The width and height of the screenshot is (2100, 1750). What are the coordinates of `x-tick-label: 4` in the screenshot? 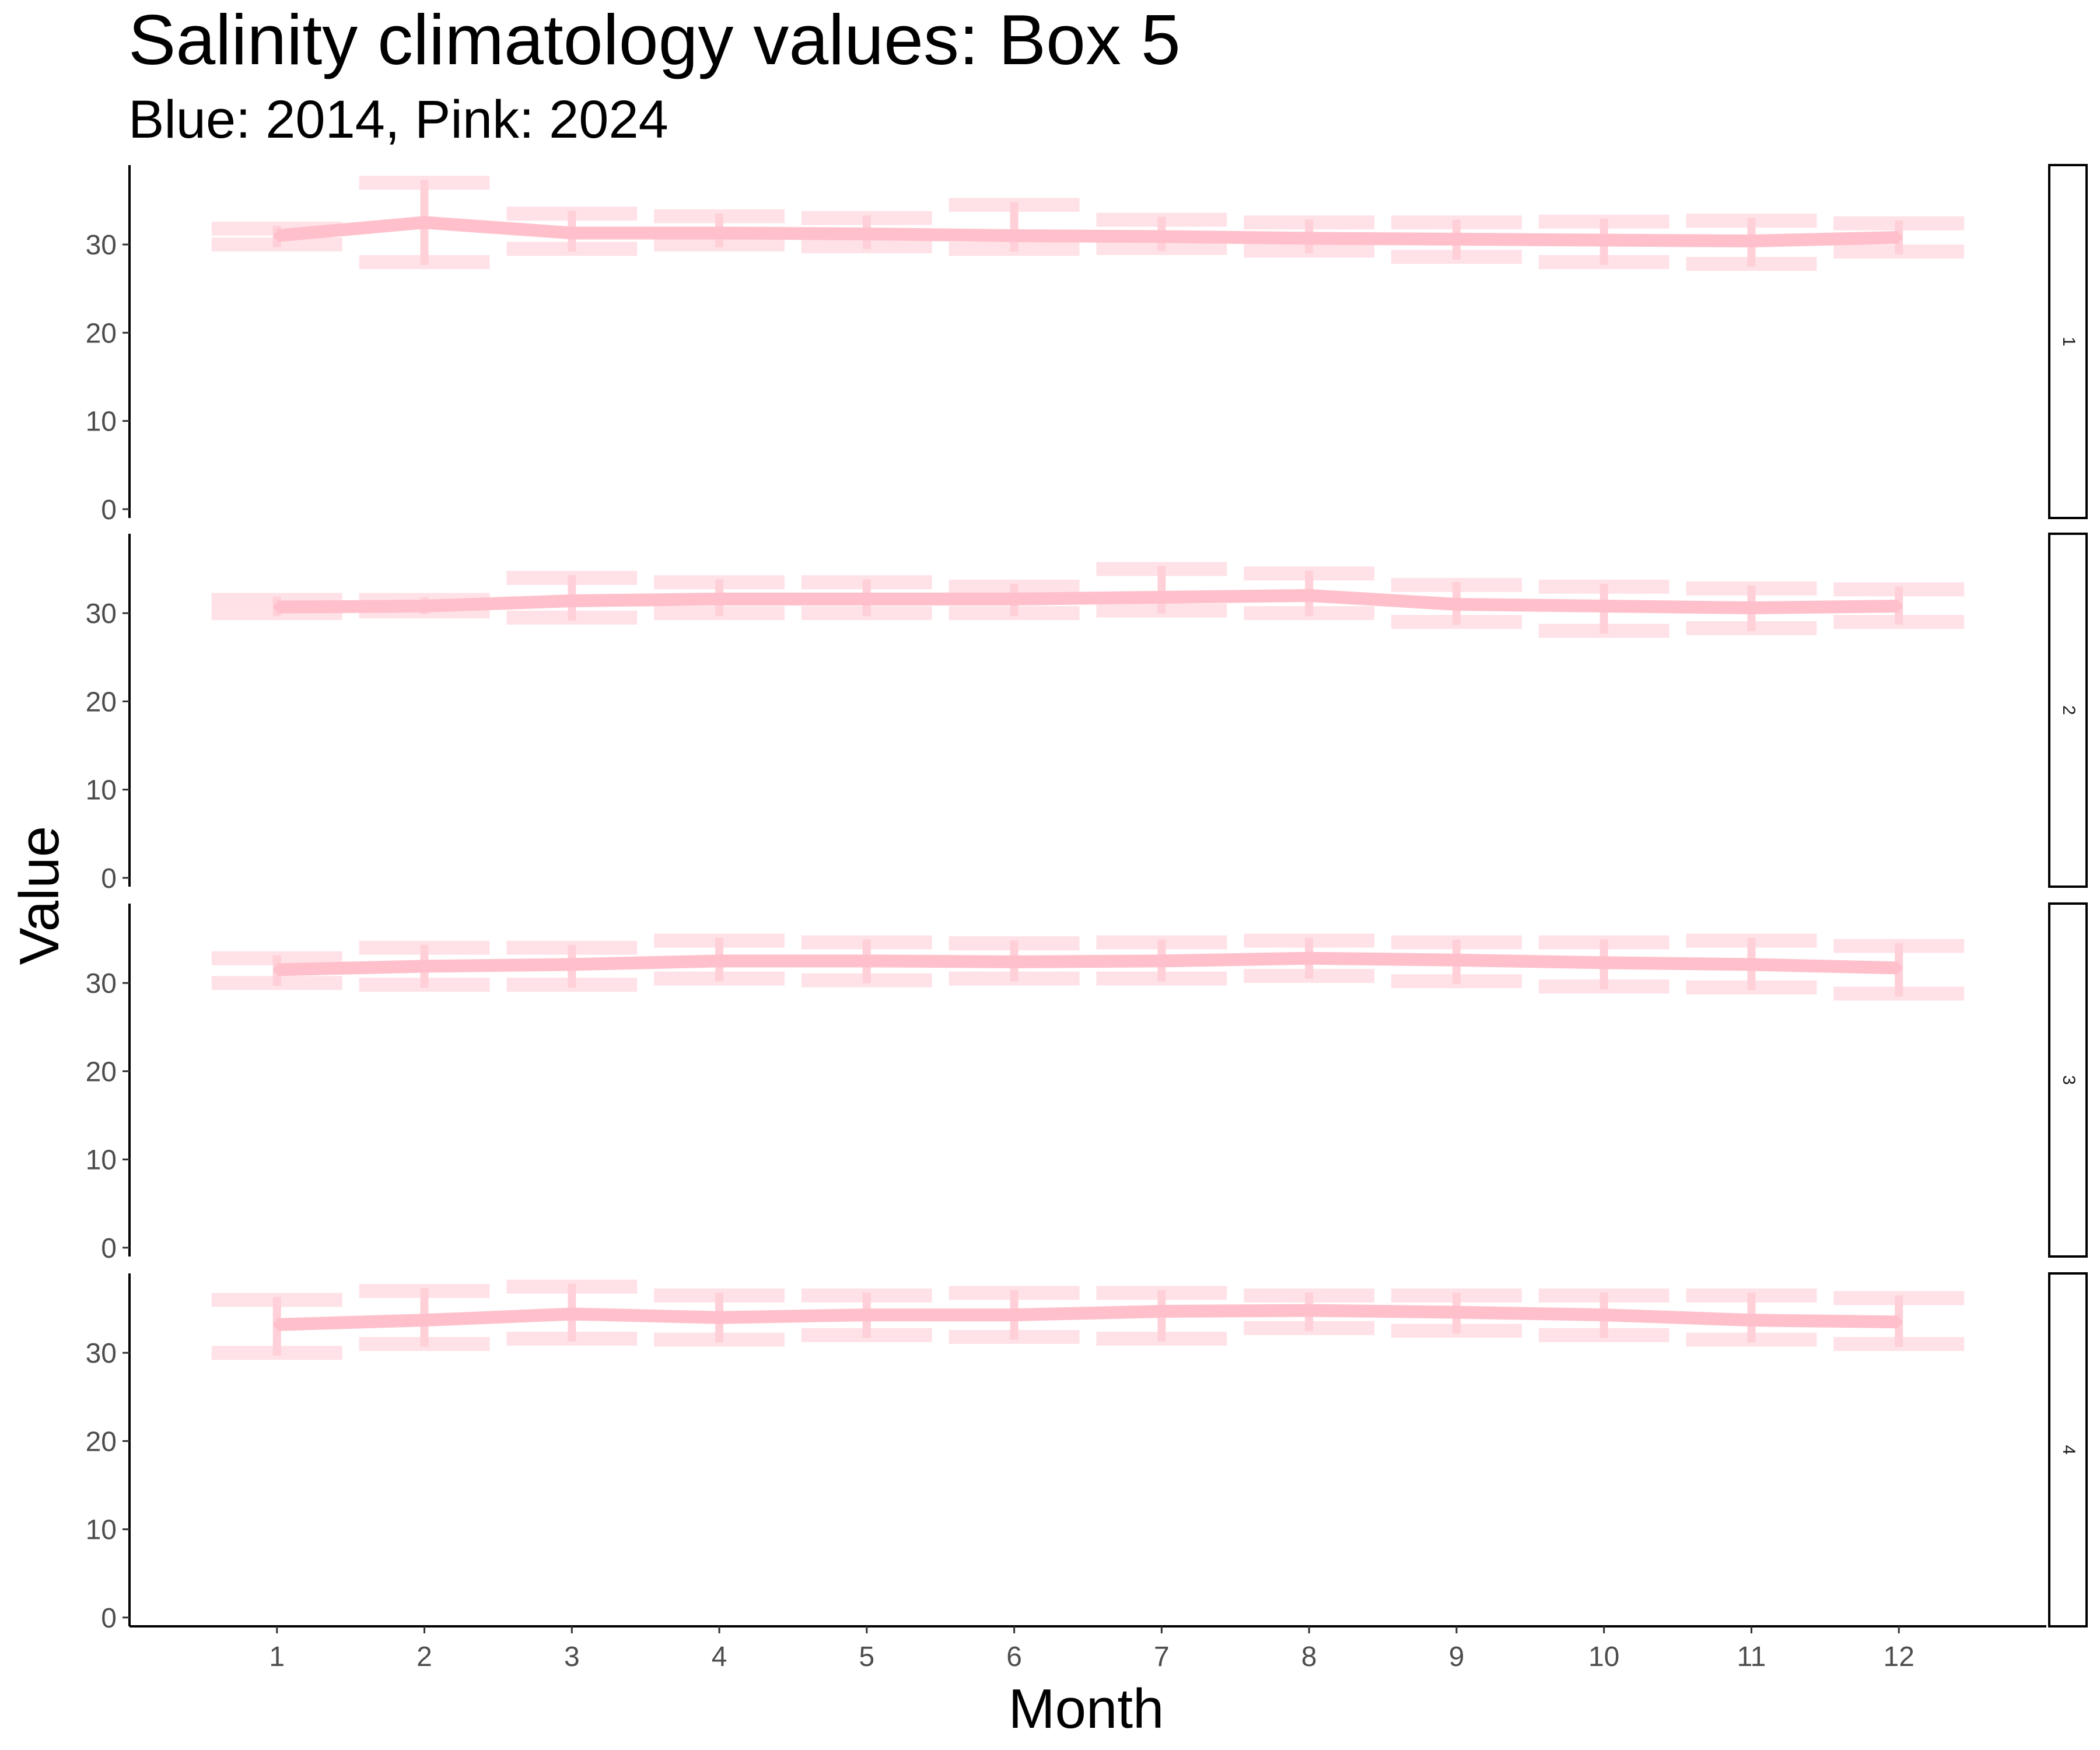 It's located at (719, 1657).